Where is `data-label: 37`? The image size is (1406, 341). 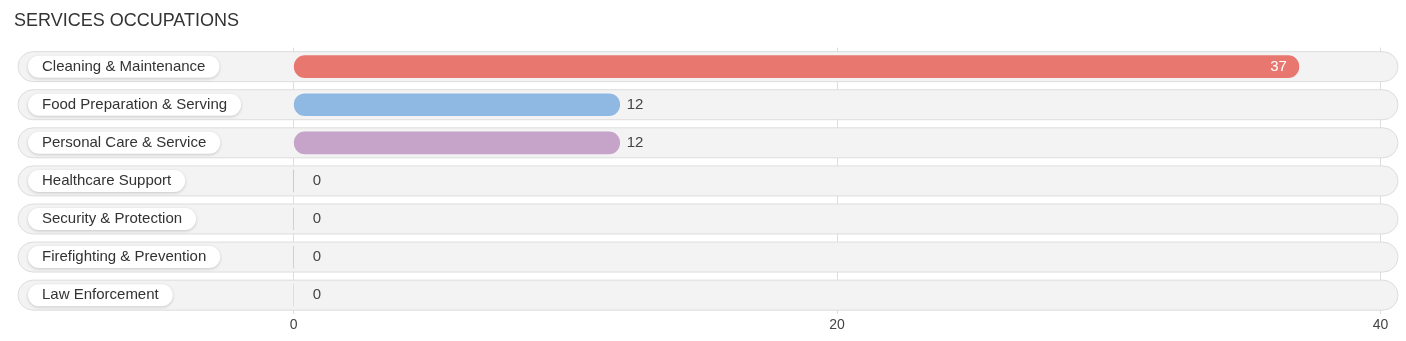 data-label: 37 is located at coordinates (1278, 65).